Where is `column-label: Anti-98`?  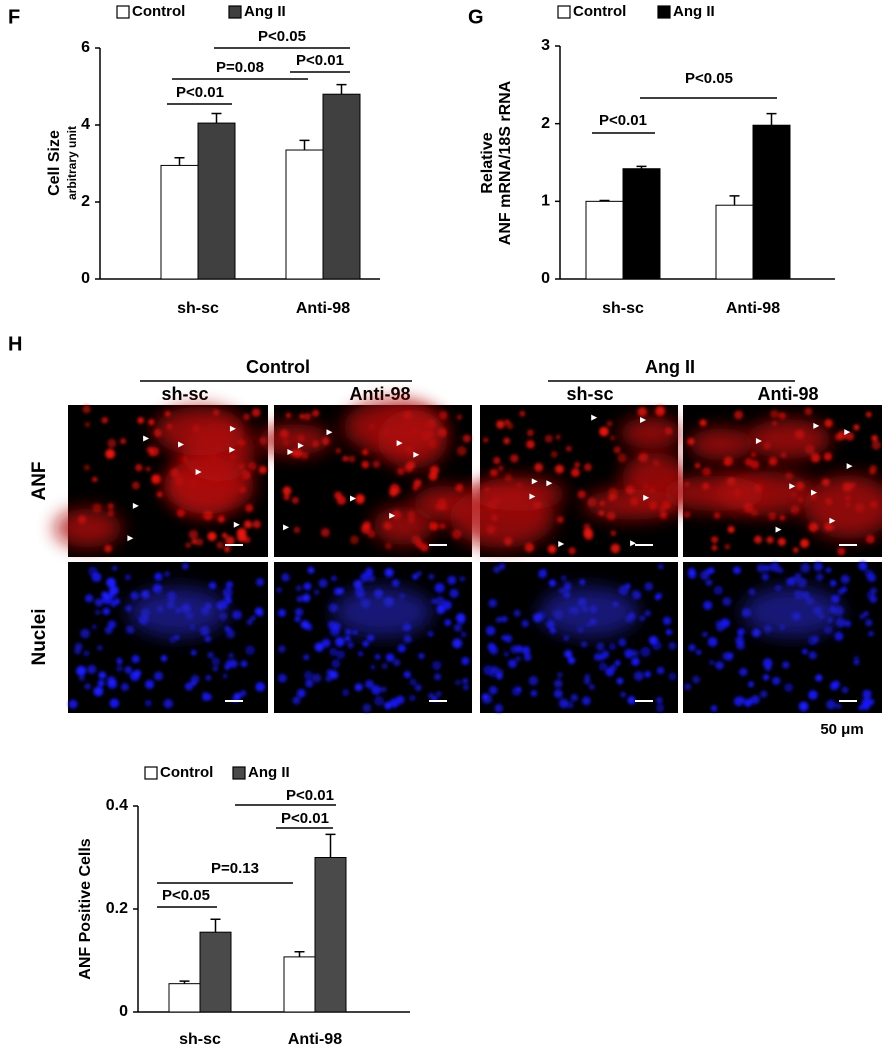 column-label: Anti-98 is located at coordinates (787, 394).